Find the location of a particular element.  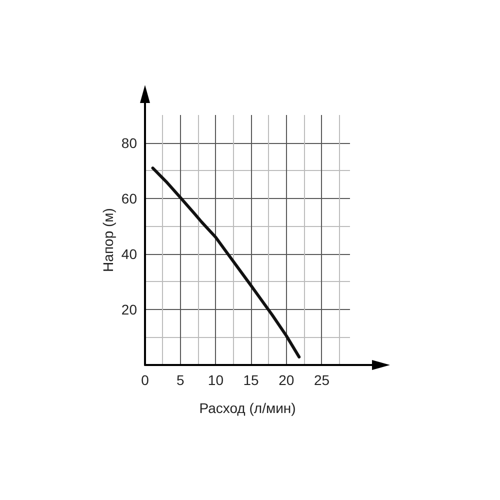

x-axis-title: Расход (л/мин) is located at coordinates (247, 408).